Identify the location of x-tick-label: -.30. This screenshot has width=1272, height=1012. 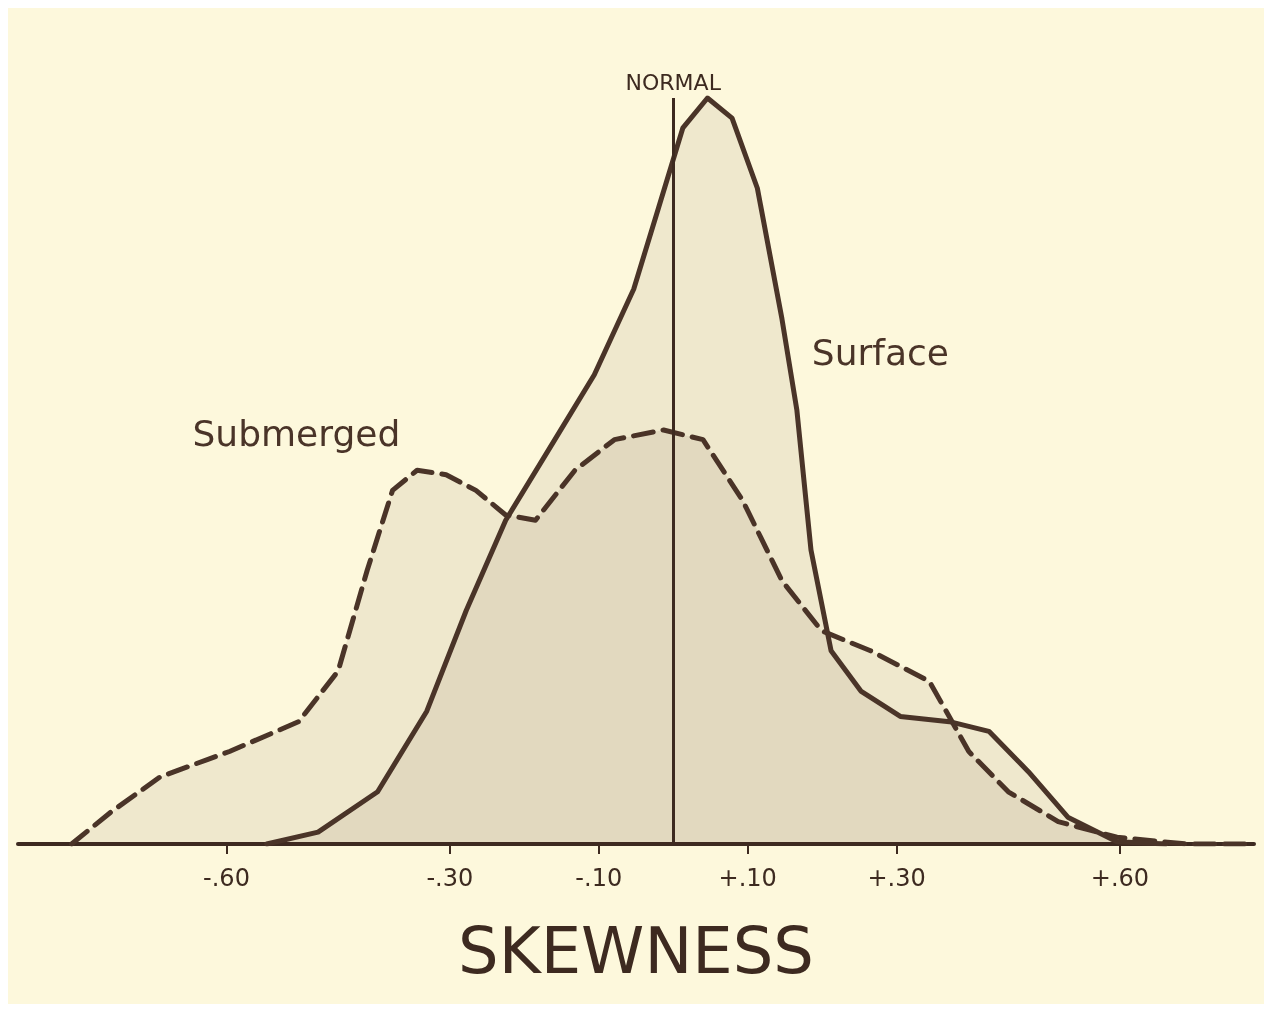
(450, 878).